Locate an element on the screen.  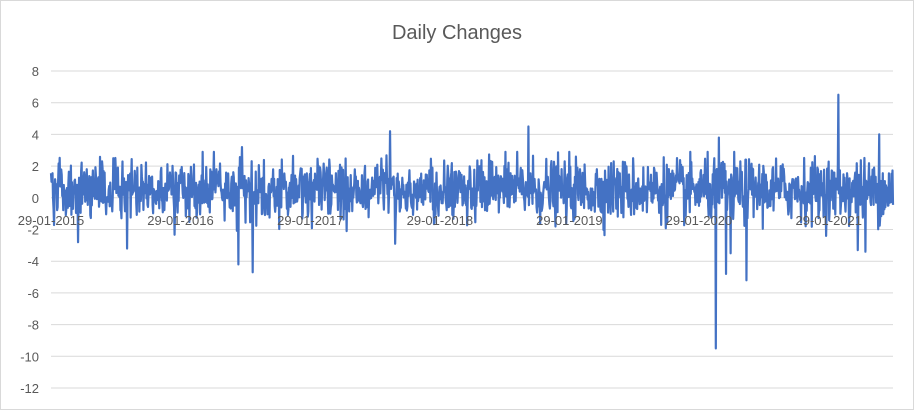
y-tick-label: 4 is located at coordinates (35, 134).